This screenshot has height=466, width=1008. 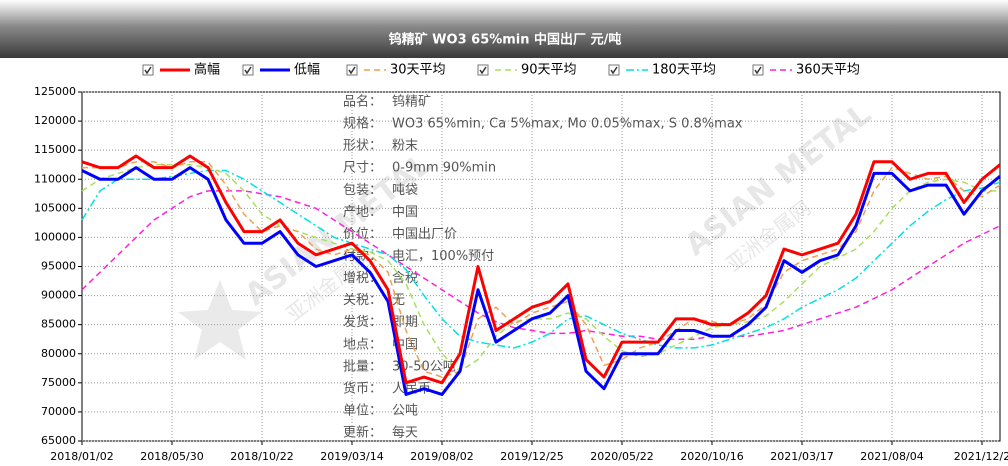 What do you see at coordinates (307, 70) in the screenshot?
I see `legend-label: 低幅` at bounding box center [307, 70].